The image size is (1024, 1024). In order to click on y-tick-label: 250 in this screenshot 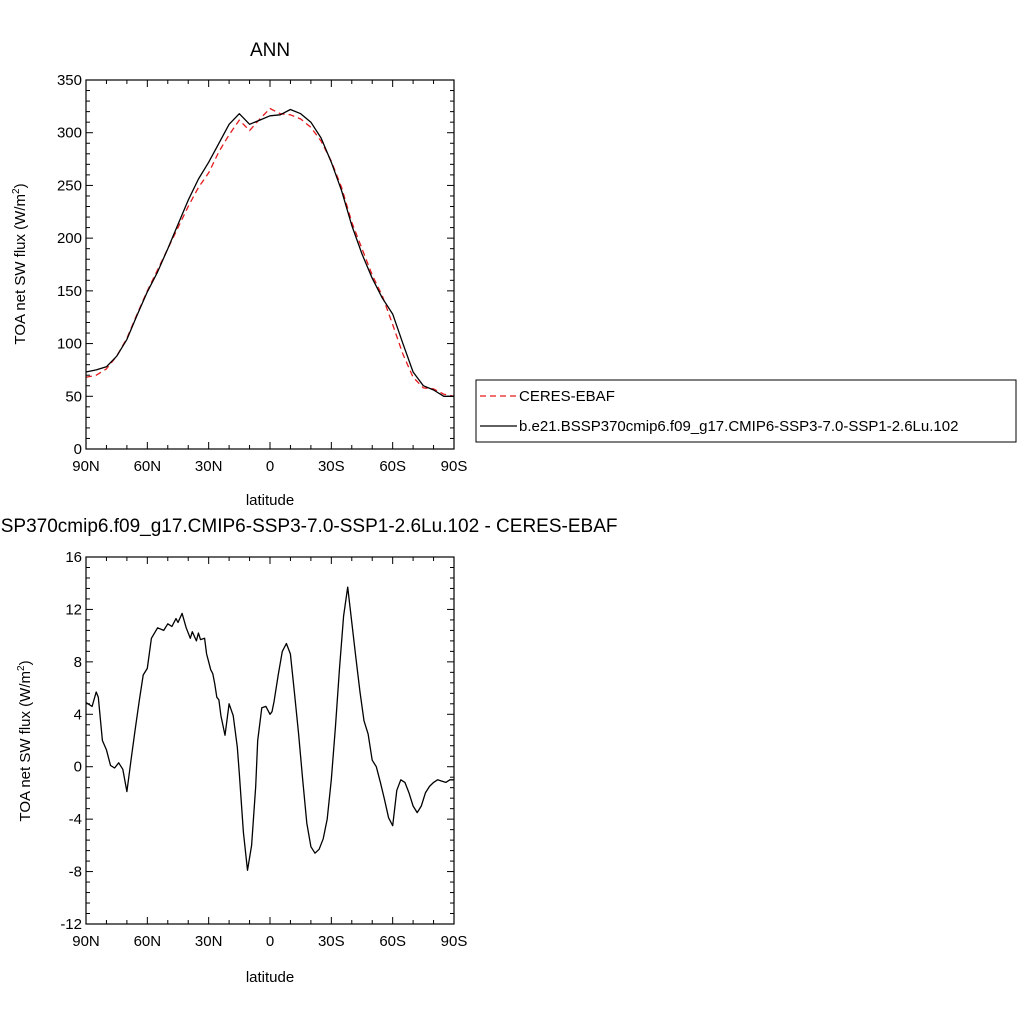, I will do `click(69, 185)`.